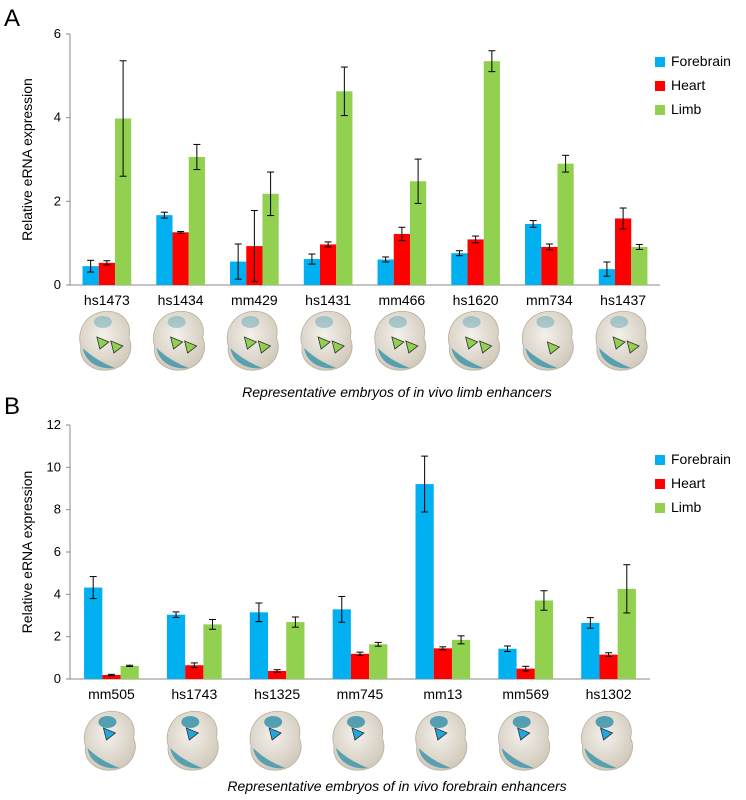  I want to click on bar-limb-hs1437, so click(639, 265).